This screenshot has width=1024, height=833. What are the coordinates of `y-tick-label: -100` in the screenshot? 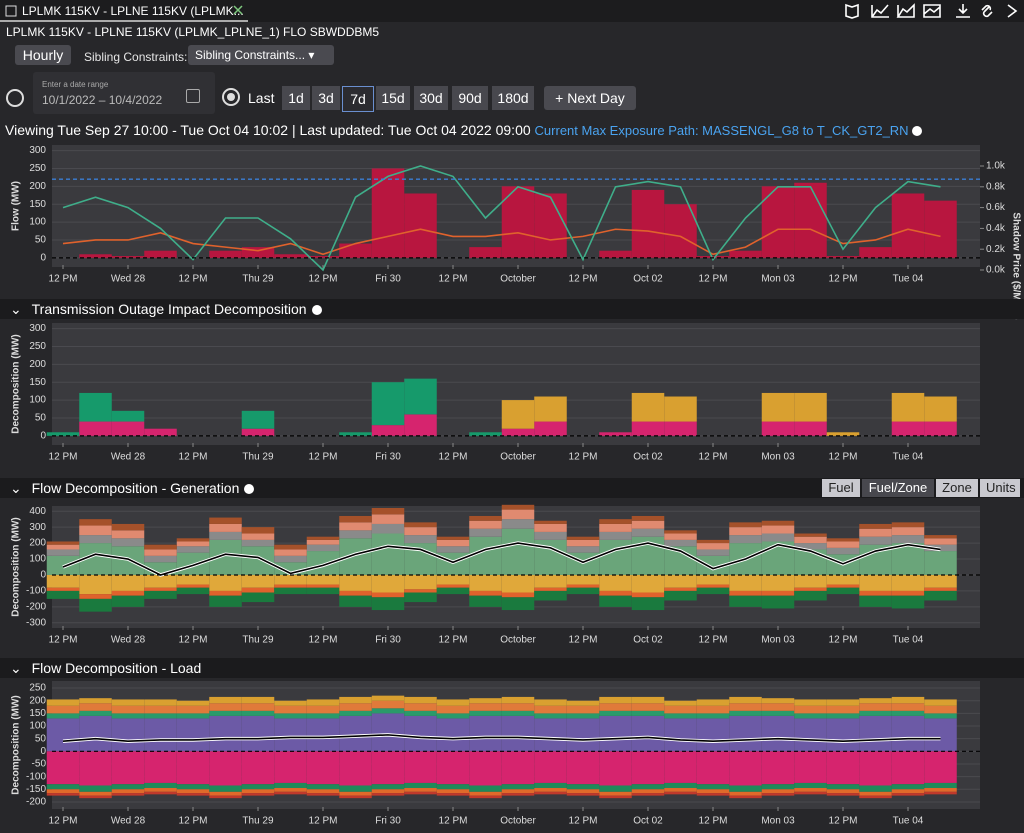 It's located at (36, 591).